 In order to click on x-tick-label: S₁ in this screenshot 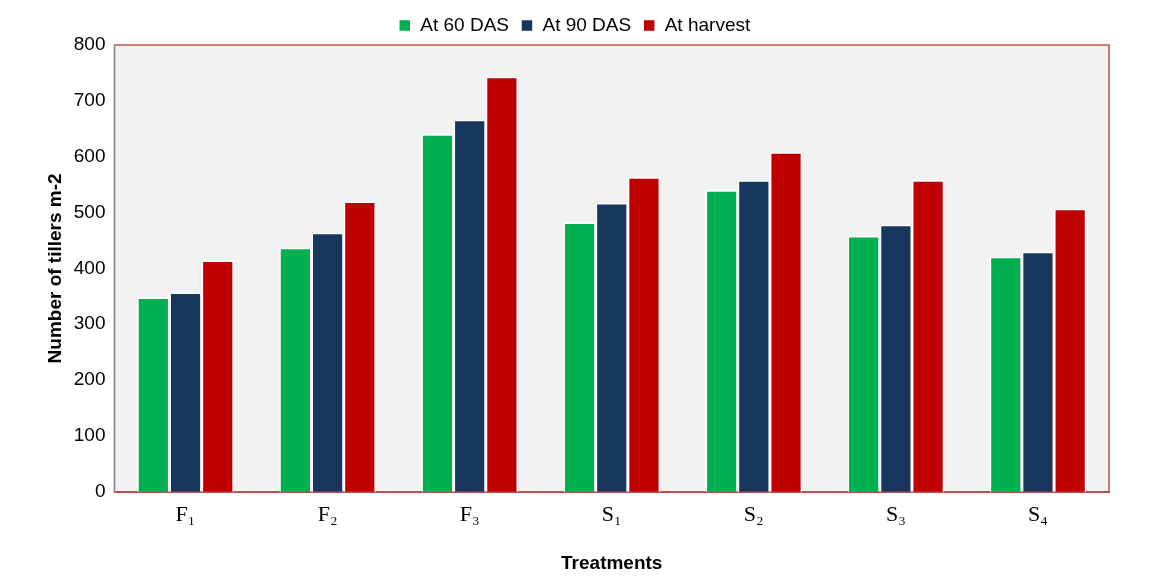, I will do `click(611, 513)`.